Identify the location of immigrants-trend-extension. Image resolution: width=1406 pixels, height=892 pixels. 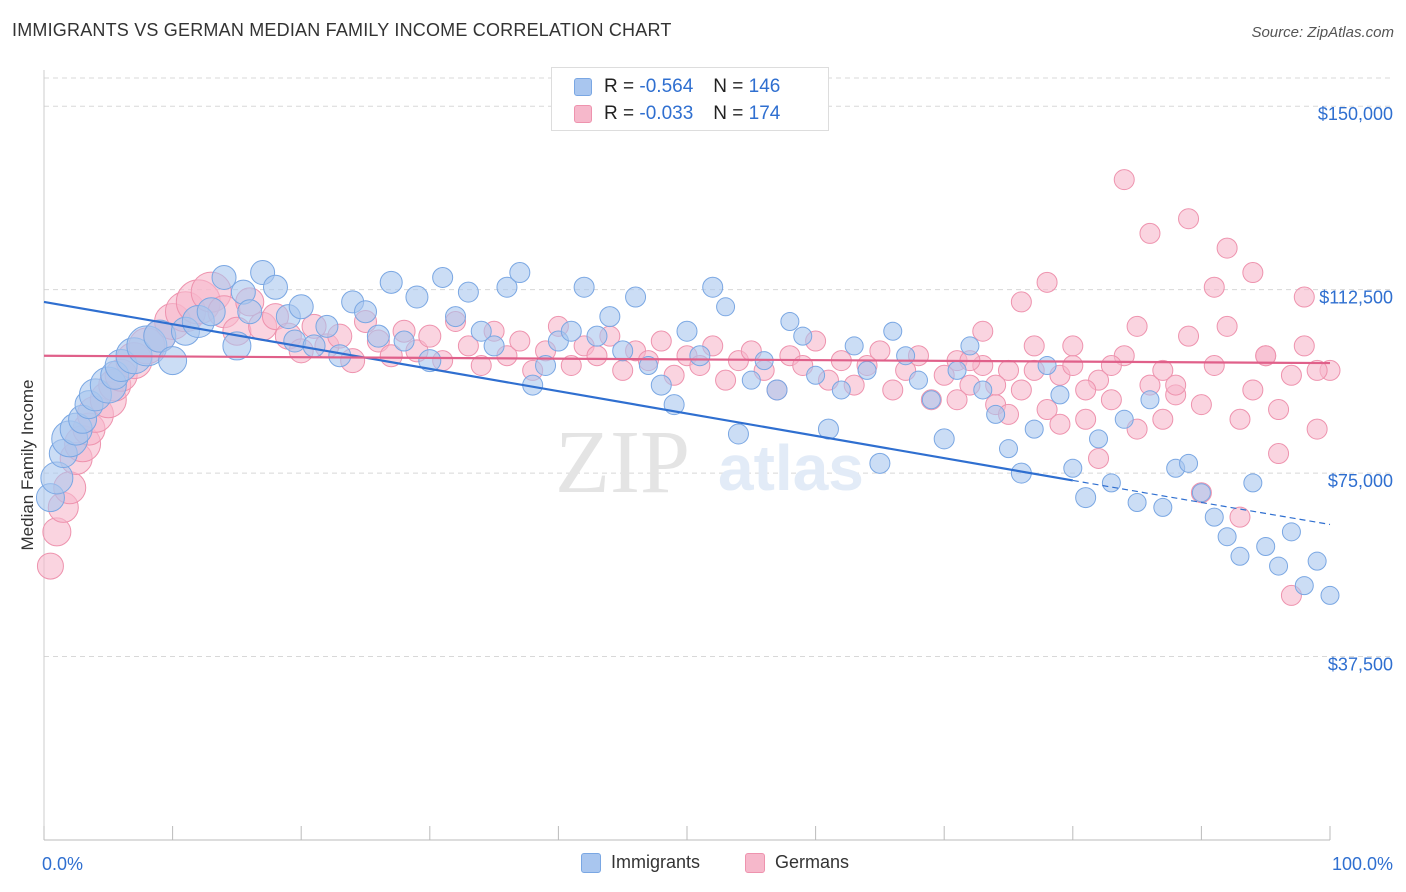
(1201, 502).